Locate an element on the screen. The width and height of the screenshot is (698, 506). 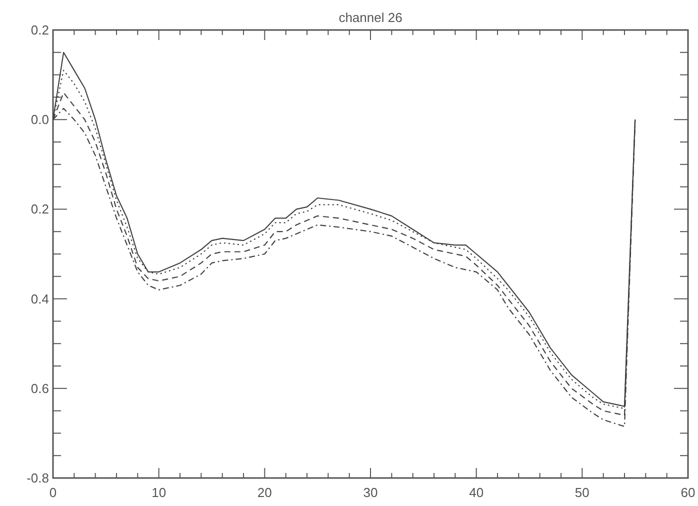
chart-title: channel 26 is located at coordinates (370, 17).